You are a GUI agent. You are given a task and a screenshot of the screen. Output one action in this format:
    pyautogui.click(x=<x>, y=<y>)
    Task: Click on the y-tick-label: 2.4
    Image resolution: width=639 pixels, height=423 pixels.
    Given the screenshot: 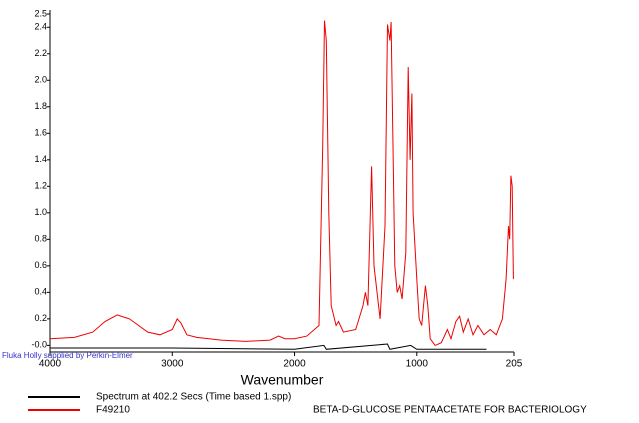 What is the action you would take?
    pyautogui.click(x=40, y=27)
    